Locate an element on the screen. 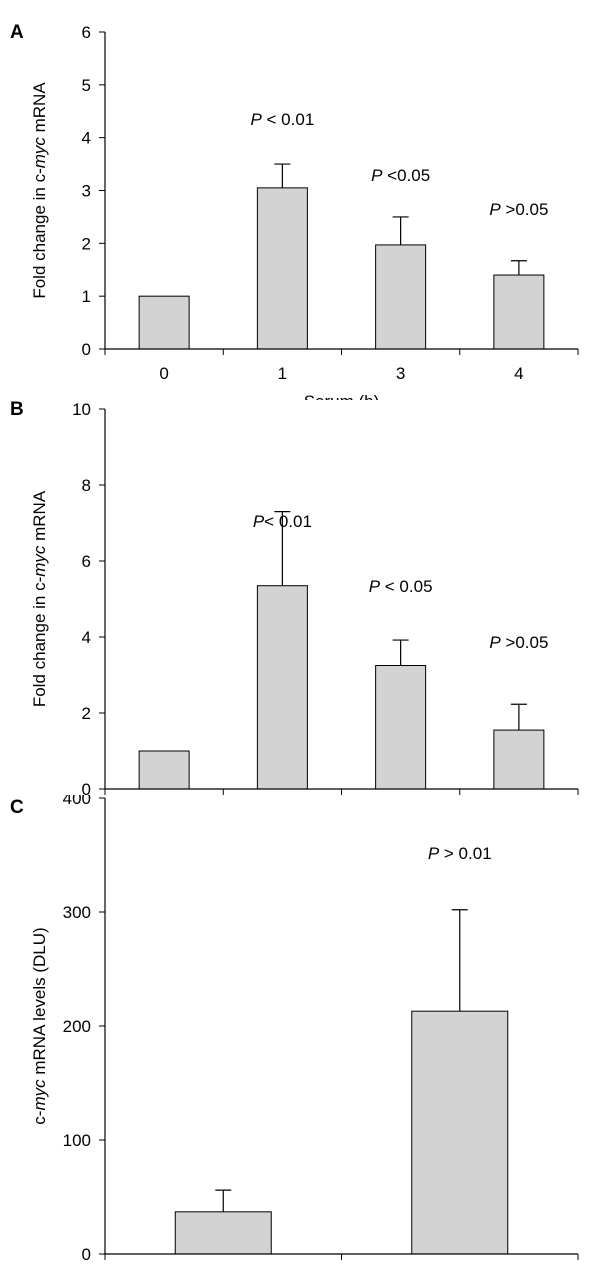  x-tick-label: 1 is located at coordinates (282, 373).